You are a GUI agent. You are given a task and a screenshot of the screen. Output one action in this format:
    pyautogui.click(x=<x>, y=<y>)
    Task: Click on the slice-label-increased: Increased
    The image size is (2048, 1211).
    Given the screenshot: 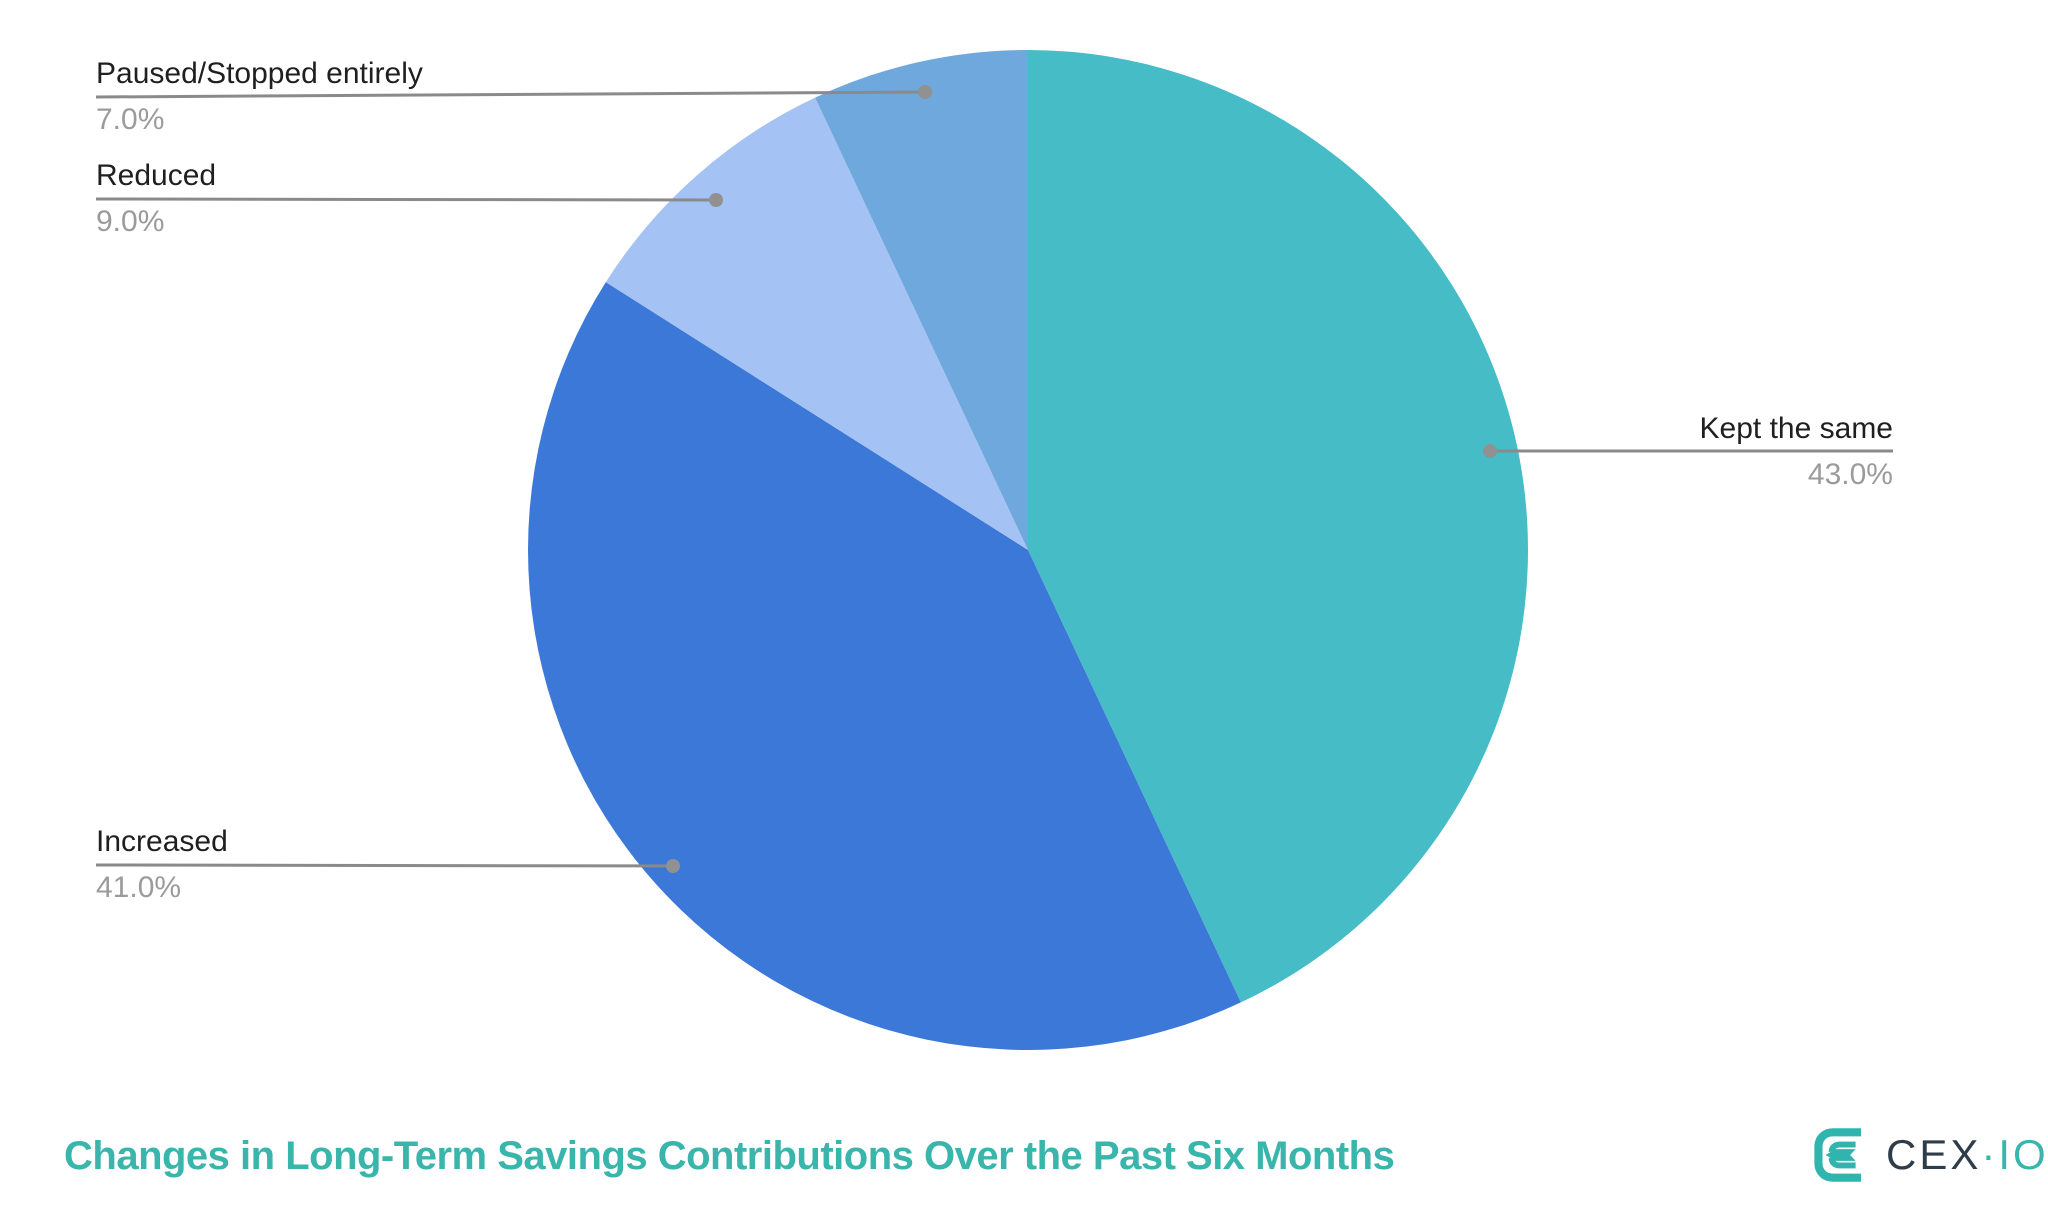 What is the action you would take?
    pyautogui.click(x=162, y=841)
    